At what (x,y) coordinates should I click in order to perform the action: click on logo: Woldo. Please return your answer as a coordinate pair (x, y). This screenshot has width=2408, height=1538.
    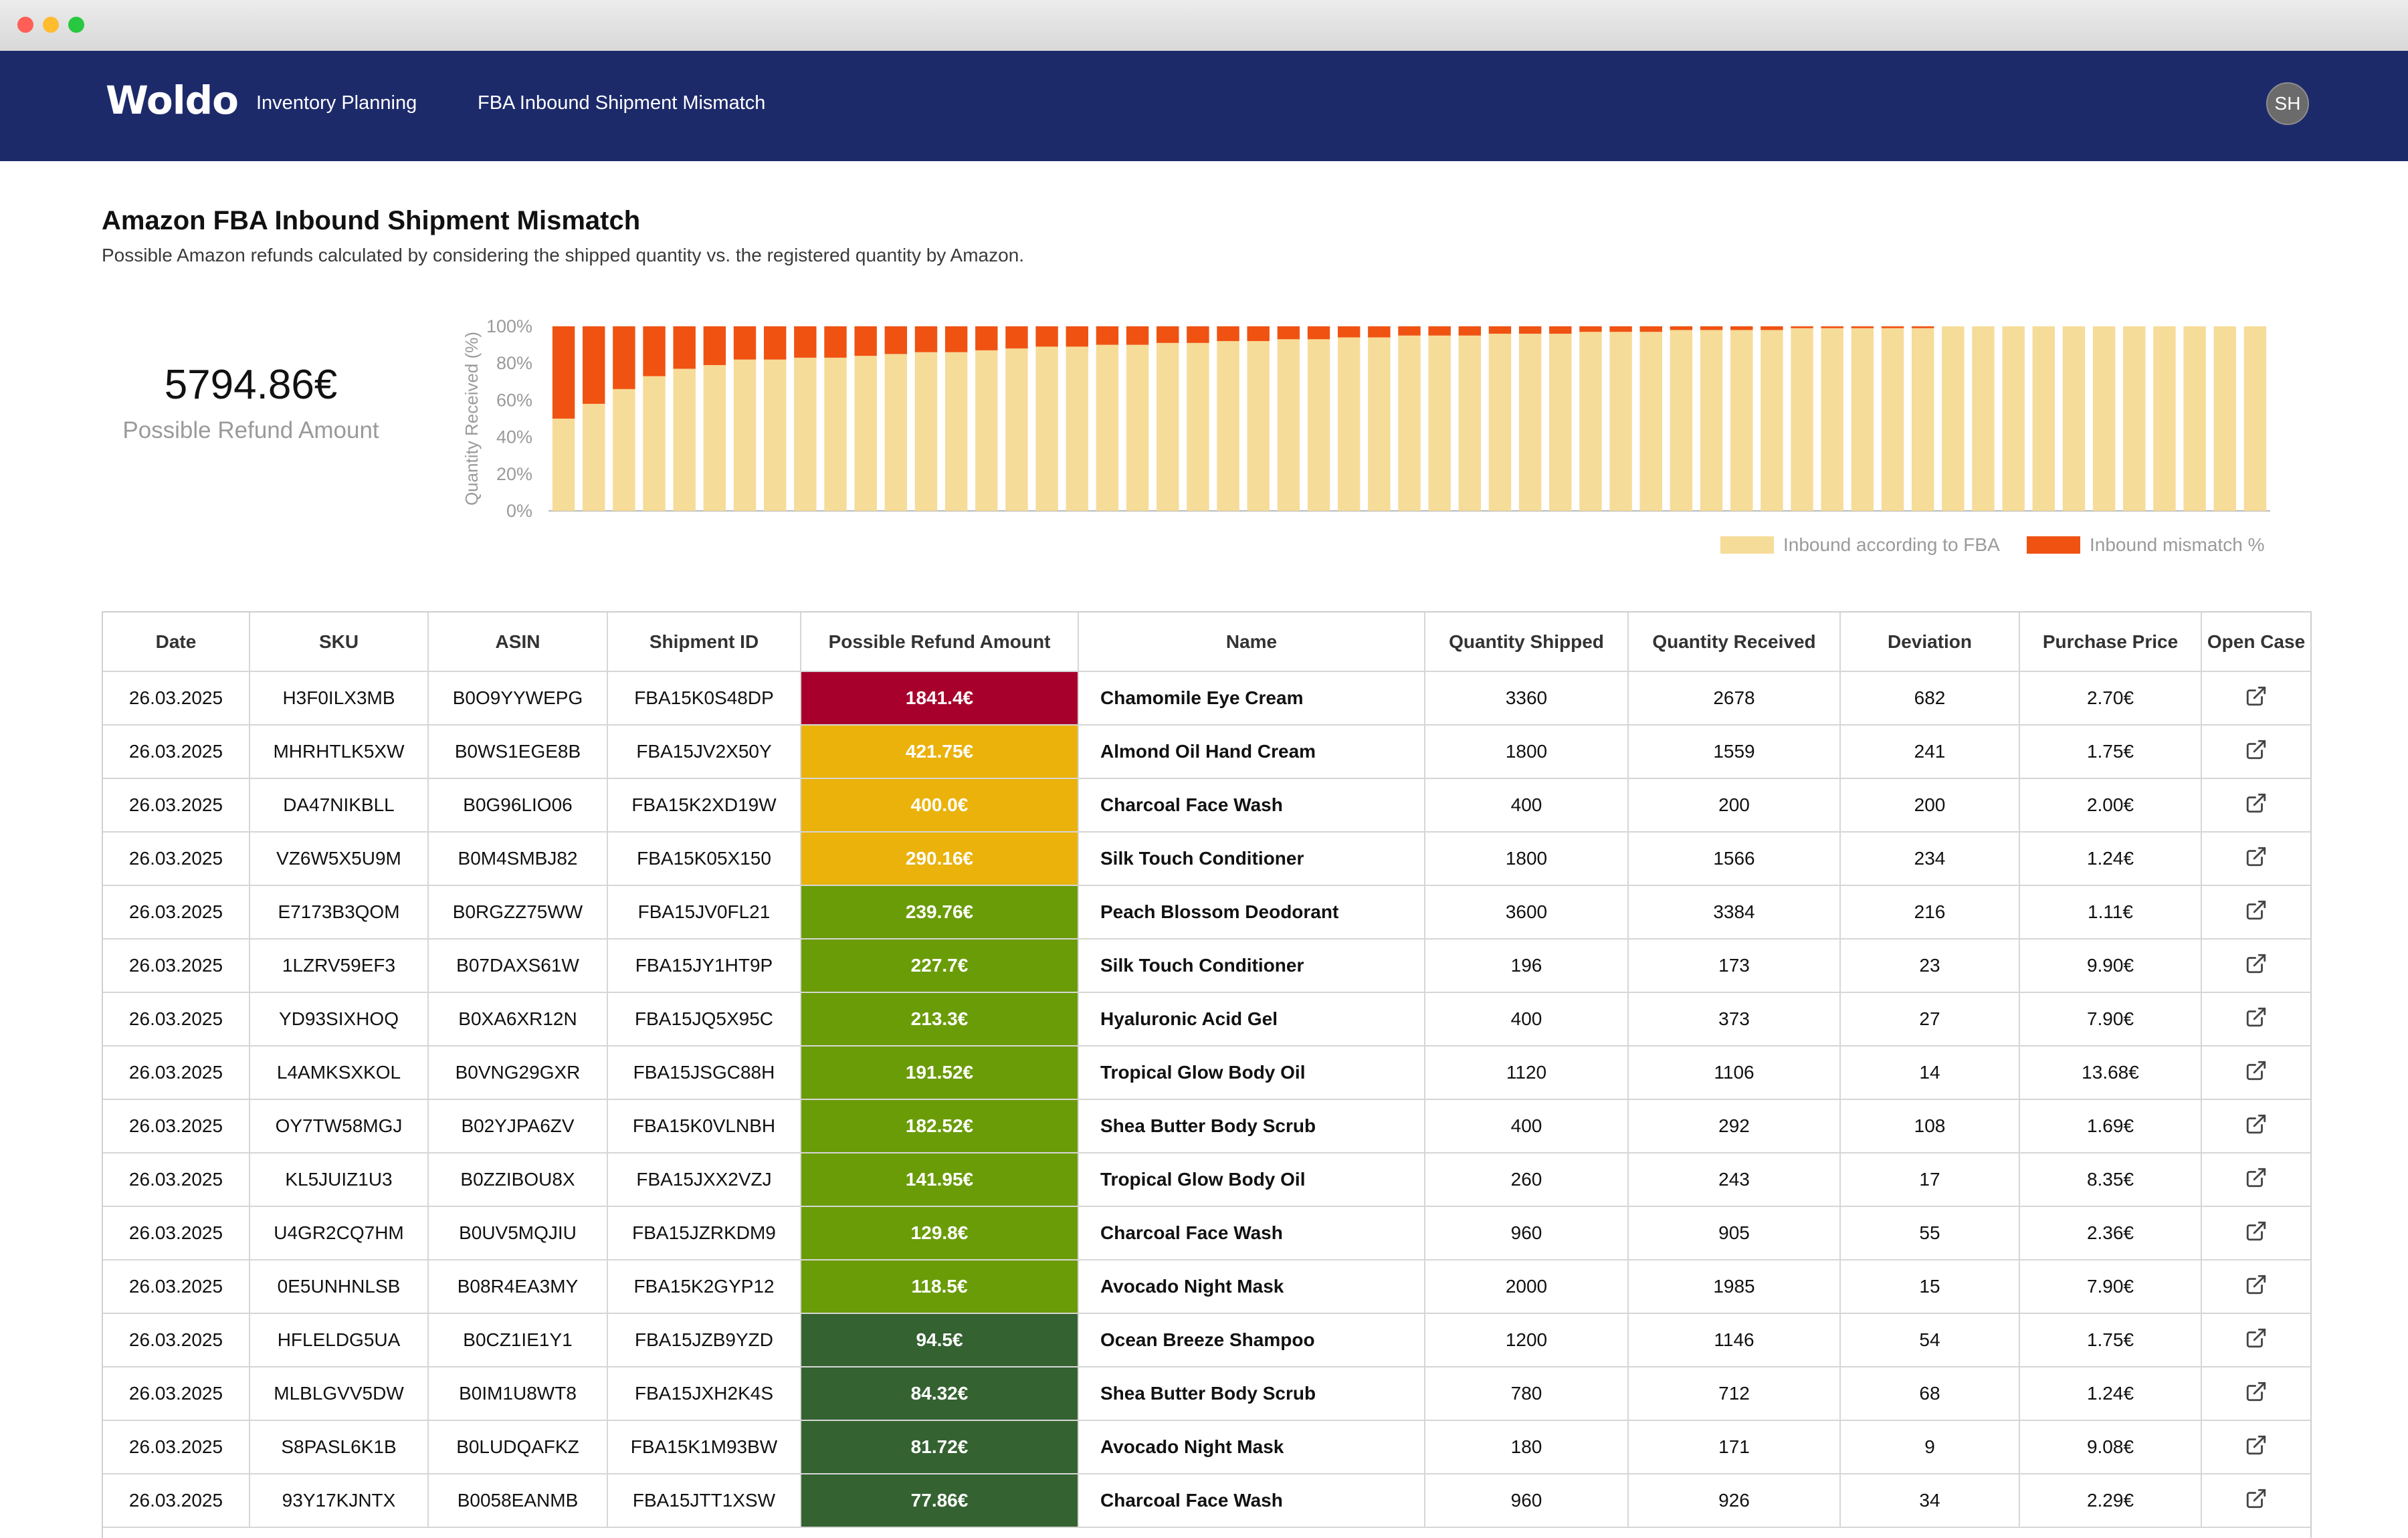
    Looking at the image, I should click on (172, 100).